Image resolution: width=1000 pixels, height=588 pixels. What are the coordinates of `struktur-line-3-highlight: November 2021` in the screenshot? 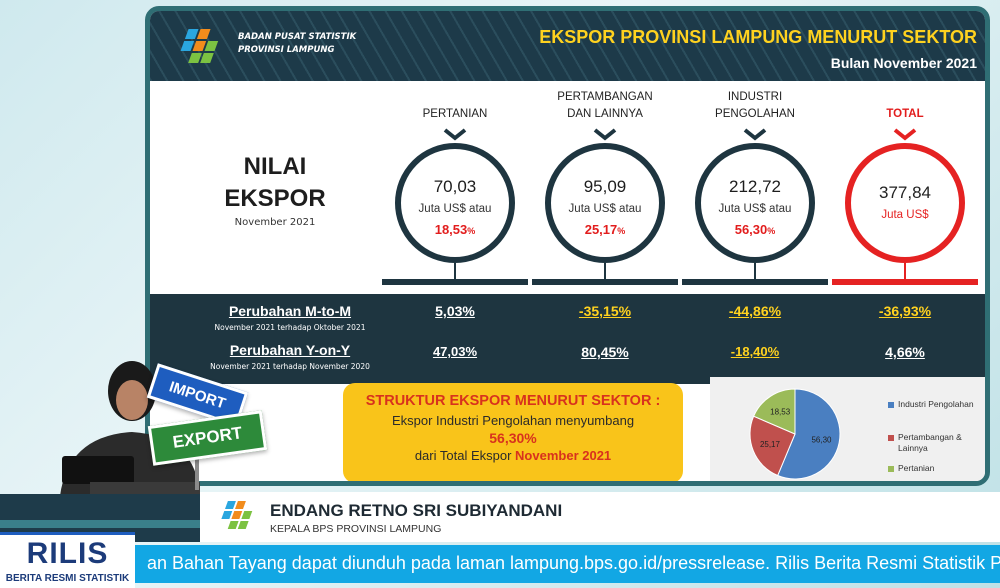 It's located at (563, 455).